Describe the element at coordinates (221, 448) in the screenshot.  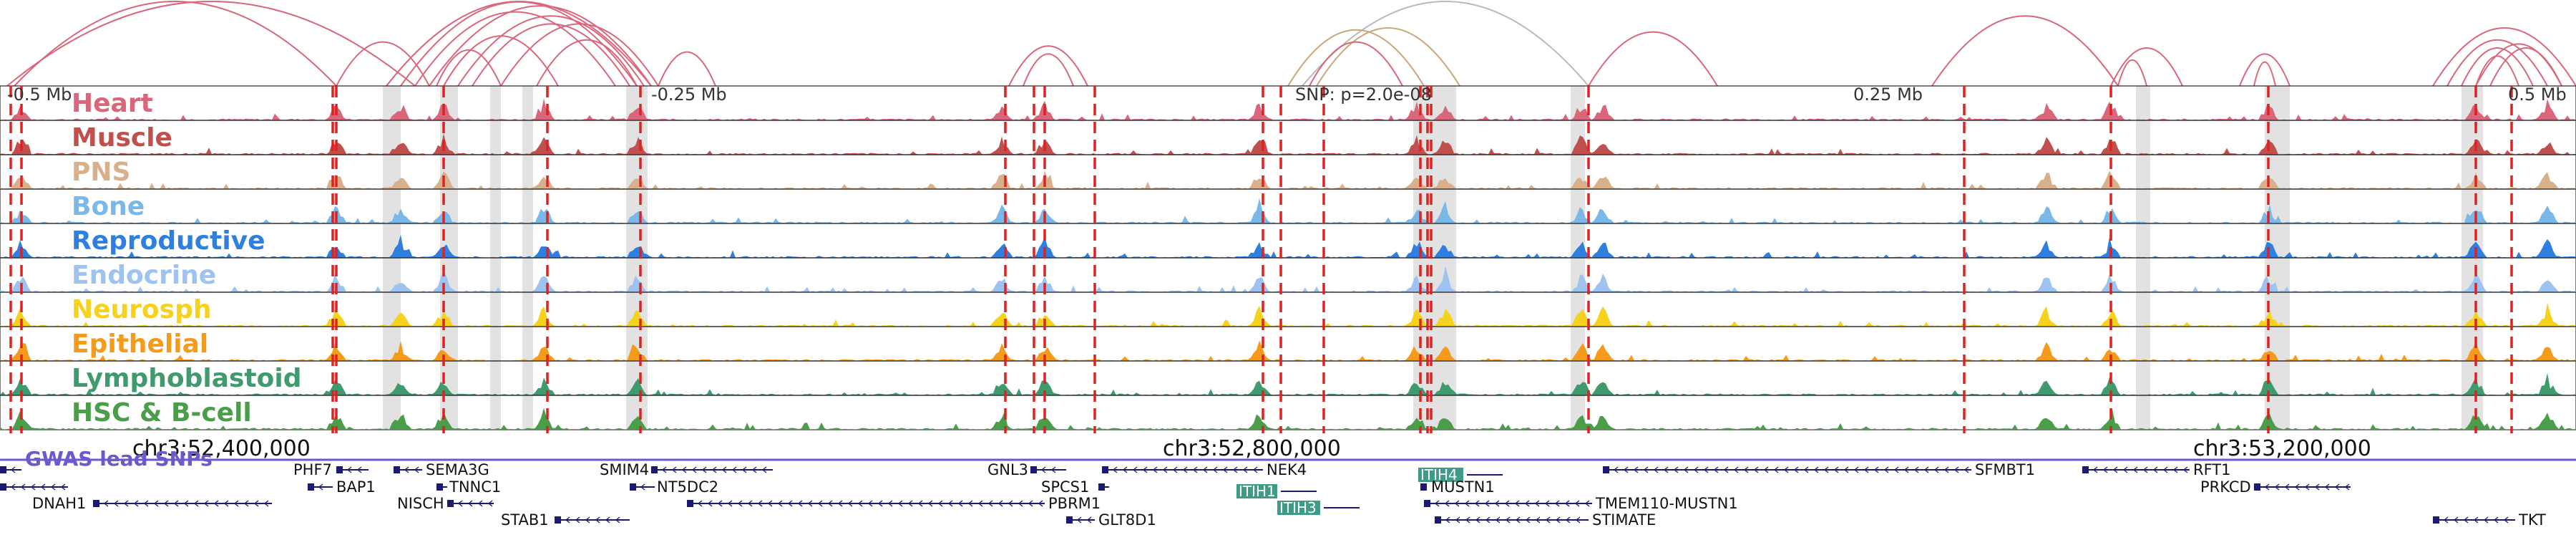
I see `coordinate-label-1: chr3:52,400,000` at that location.